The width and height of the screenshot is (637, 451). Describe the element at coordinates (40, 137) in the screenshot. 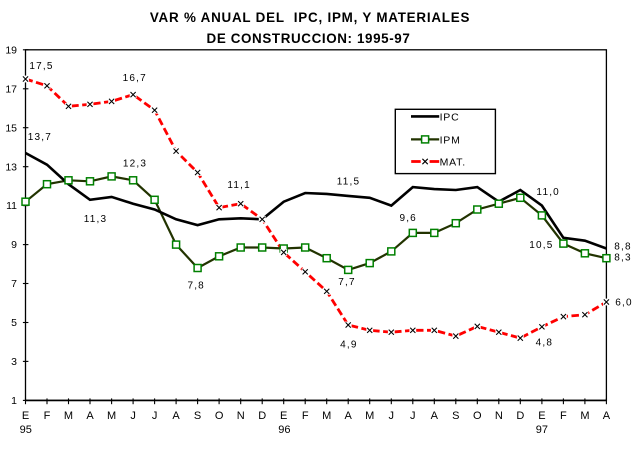

I see `svg-text: 13,7` at that location.